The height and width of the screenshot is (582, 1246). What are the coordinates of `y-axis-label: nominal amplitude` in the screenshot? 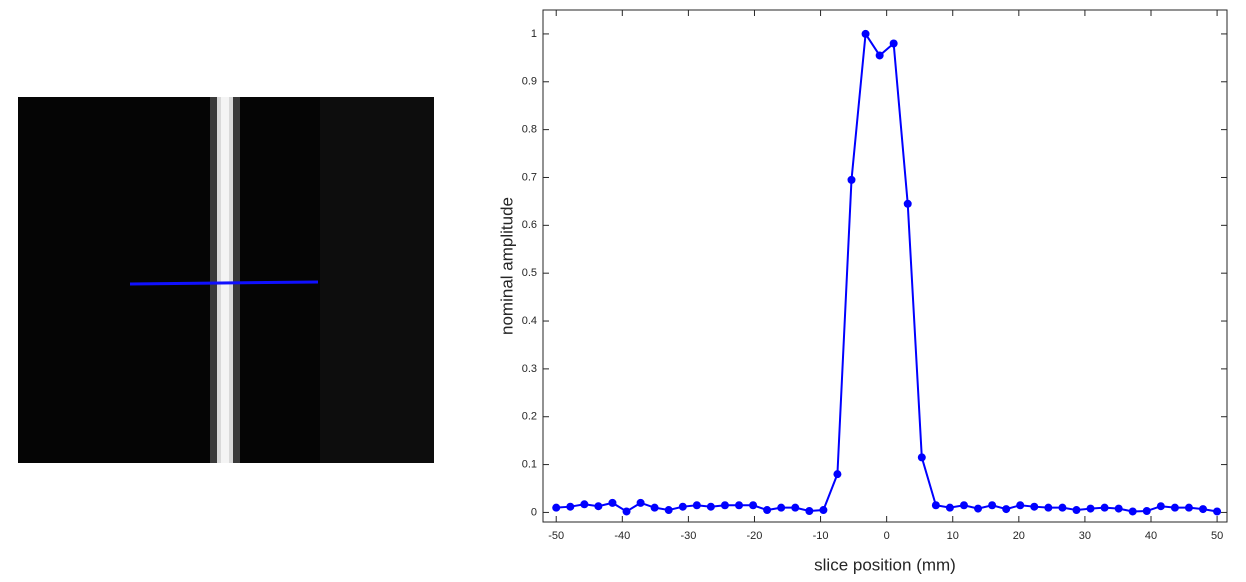 It's located at (506, 266).